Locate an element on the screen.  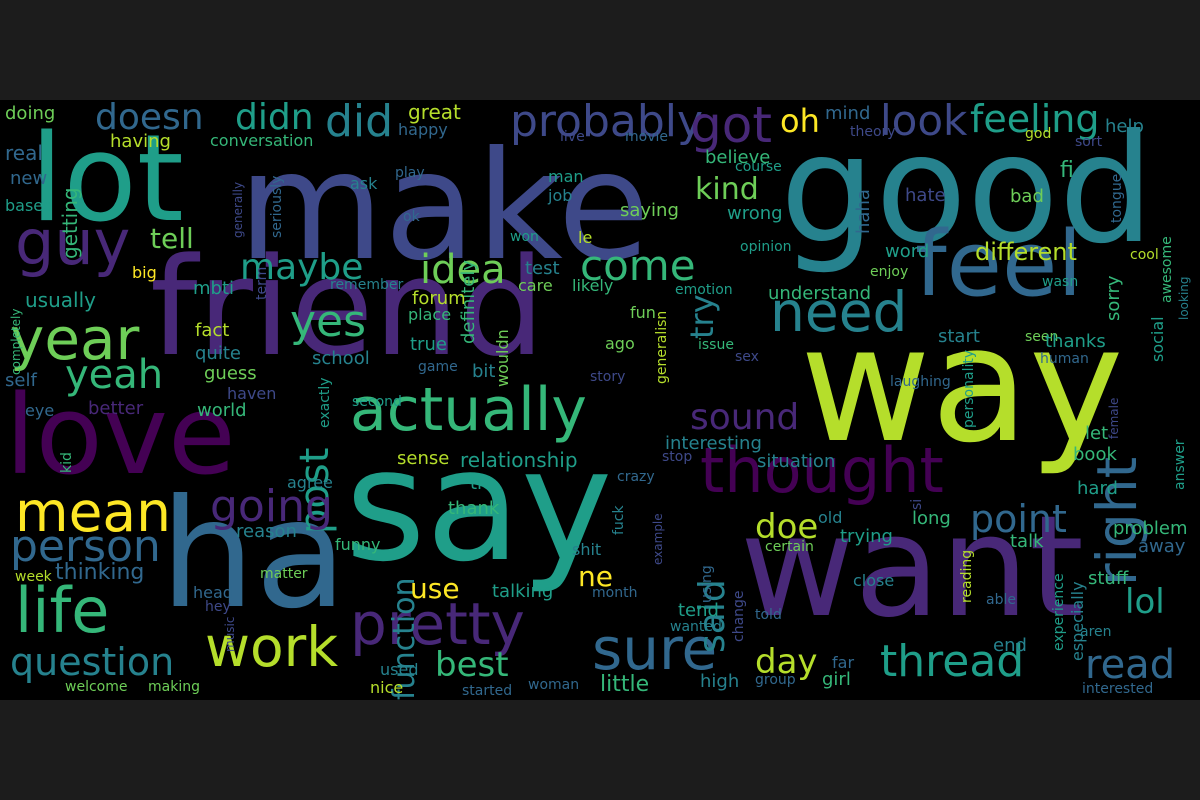
word-interested: interested is located at coordinates (1118, 689).